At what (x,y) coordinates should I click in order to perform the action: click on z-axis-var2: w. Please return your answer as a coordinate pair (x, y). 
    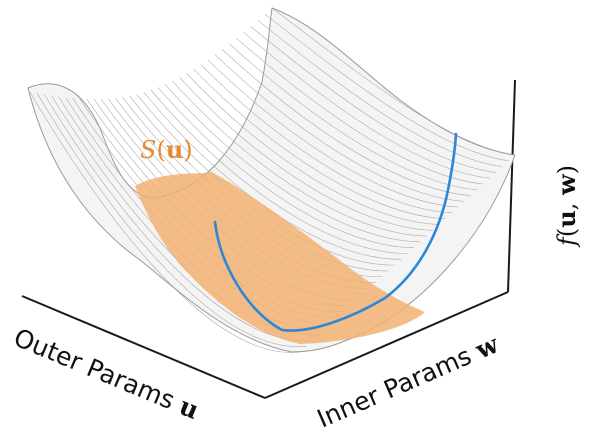
    Looking at the image, I should click on (566, 184).